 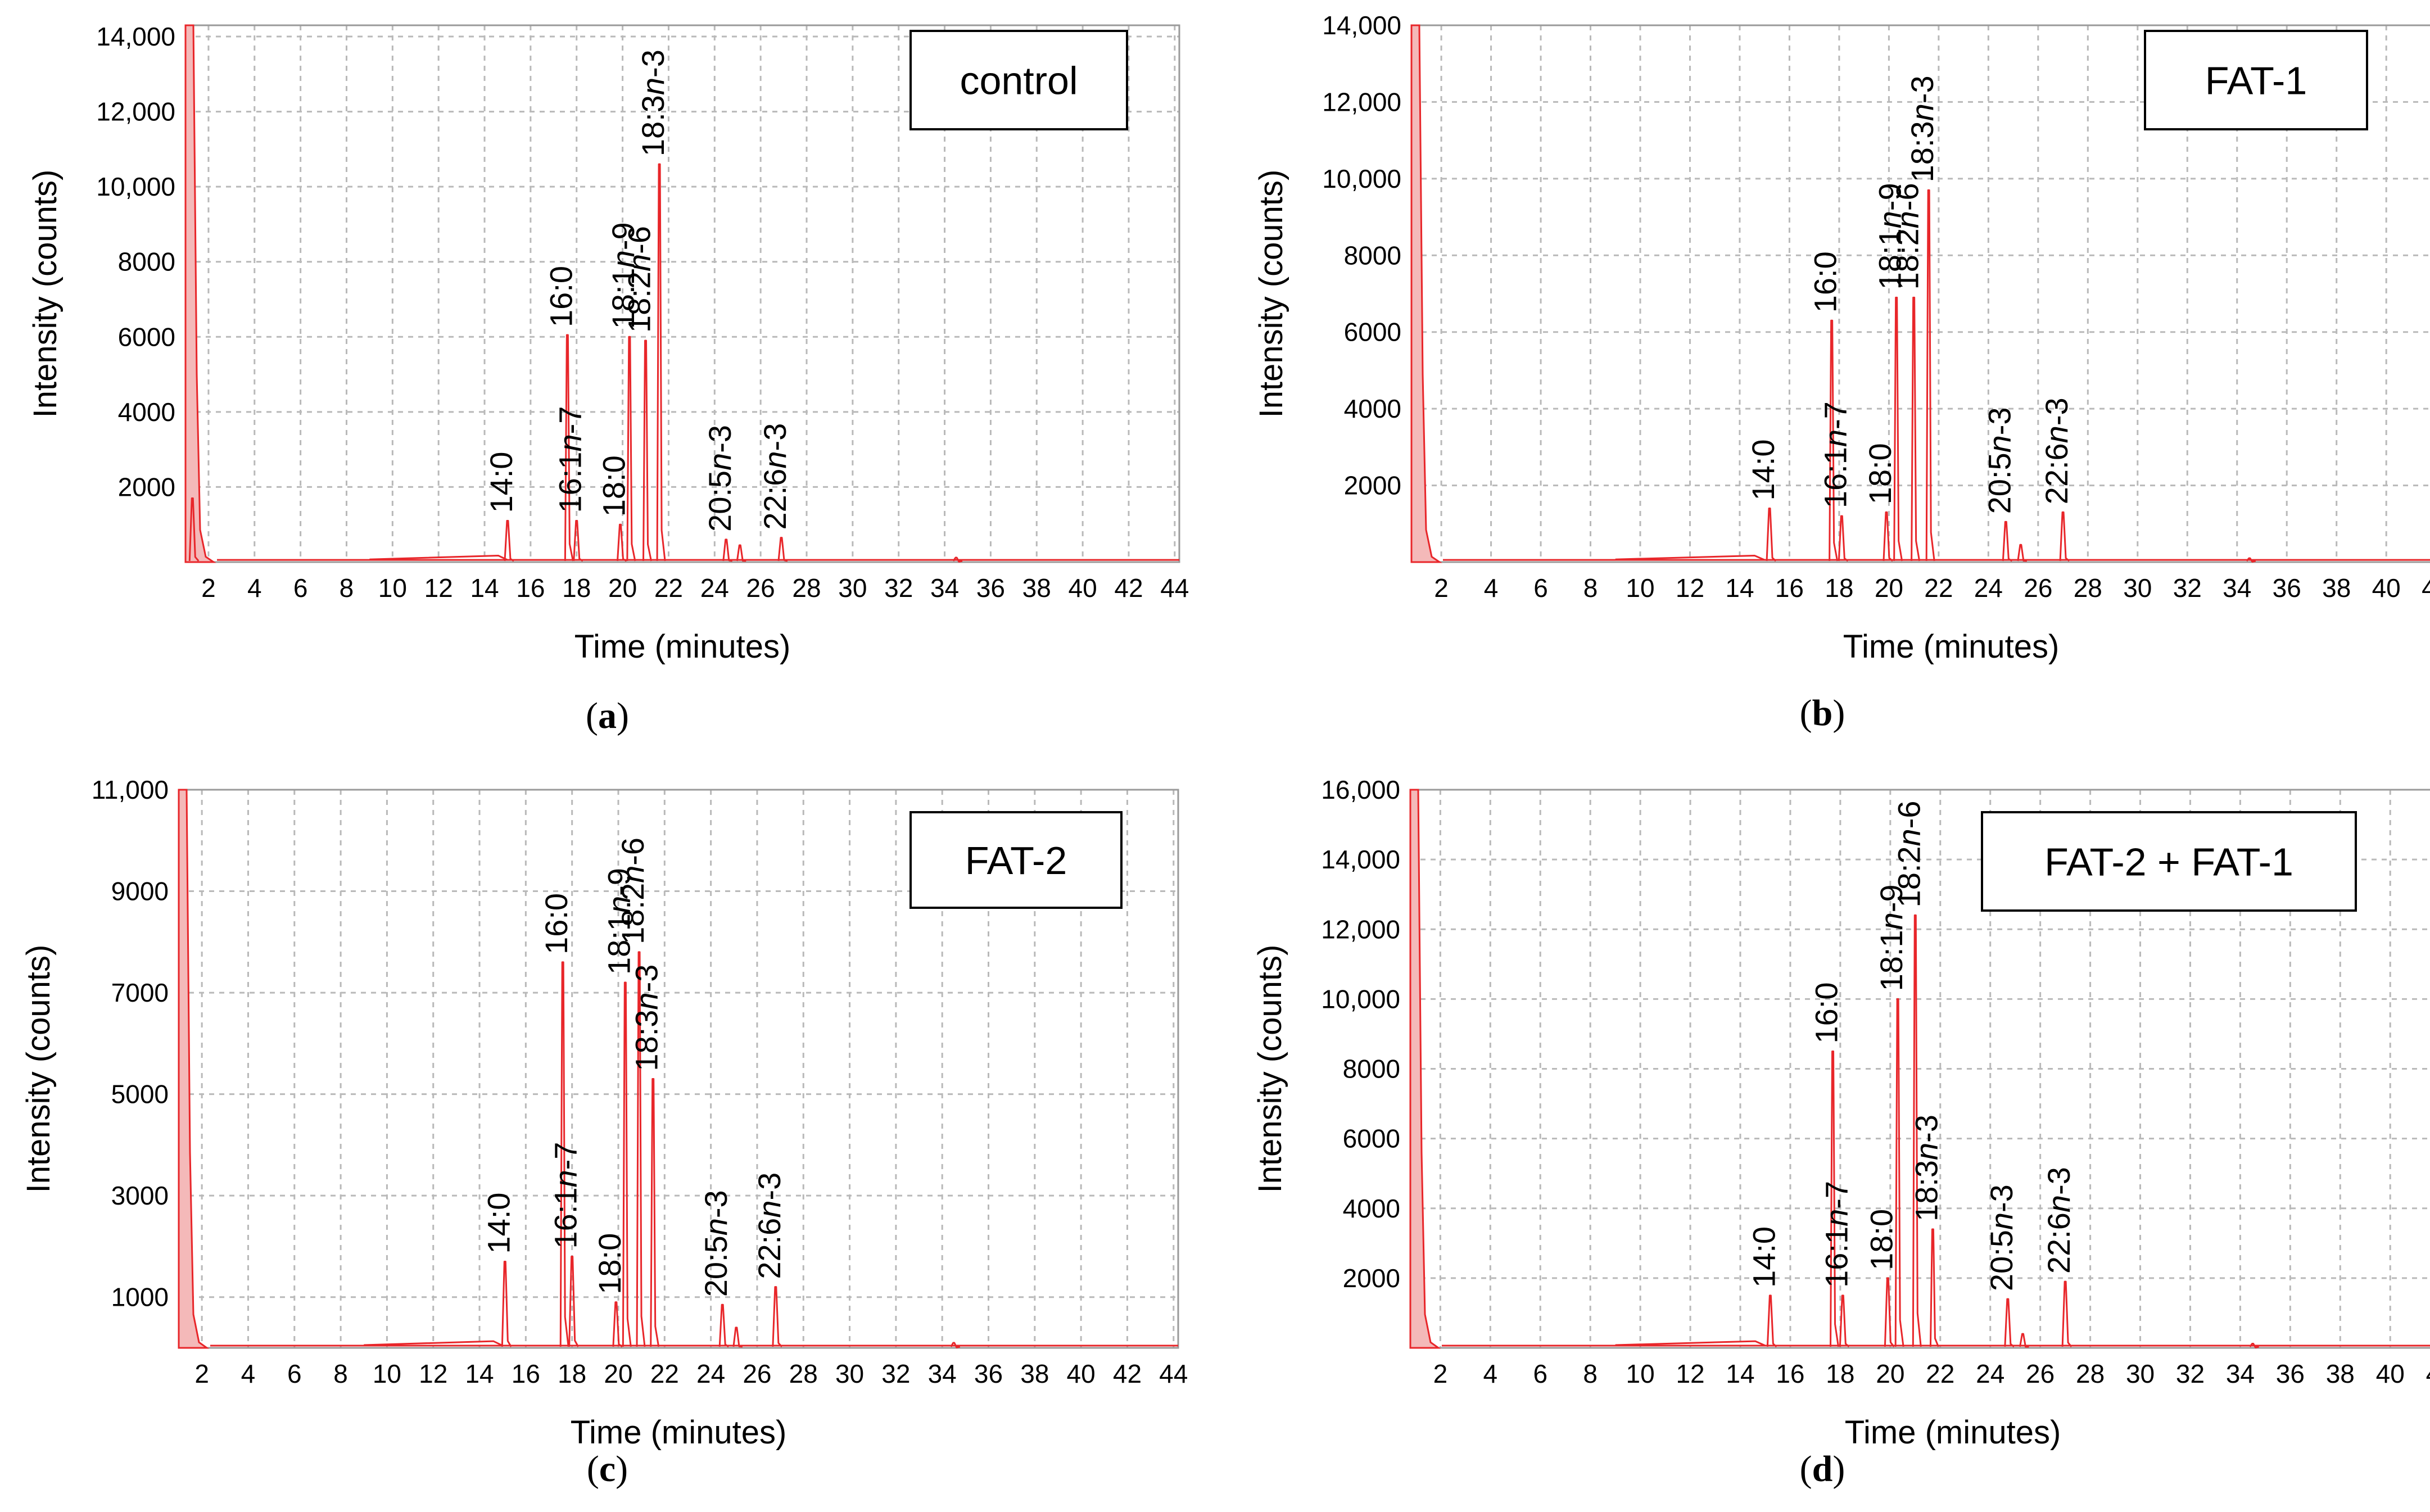 I want to click on panel-caption: (d), so click(x=1822, y=1469).